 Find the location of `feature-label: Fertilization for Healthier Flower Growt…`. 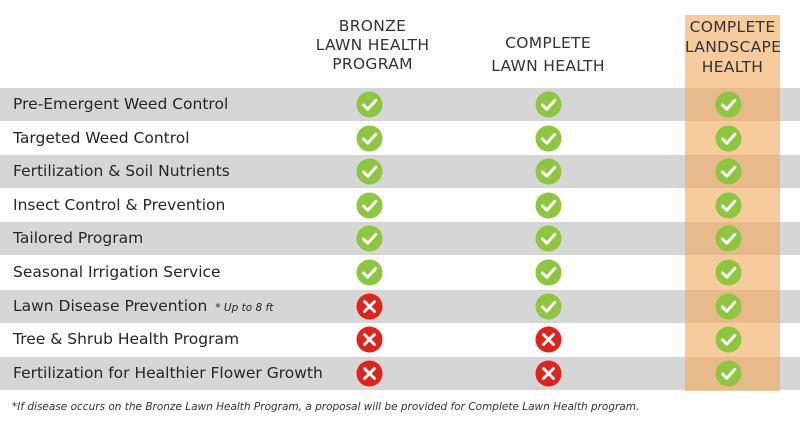

feature-label: Fertilization for Healthier Flower Growt… is located at coordinates (168, 373).